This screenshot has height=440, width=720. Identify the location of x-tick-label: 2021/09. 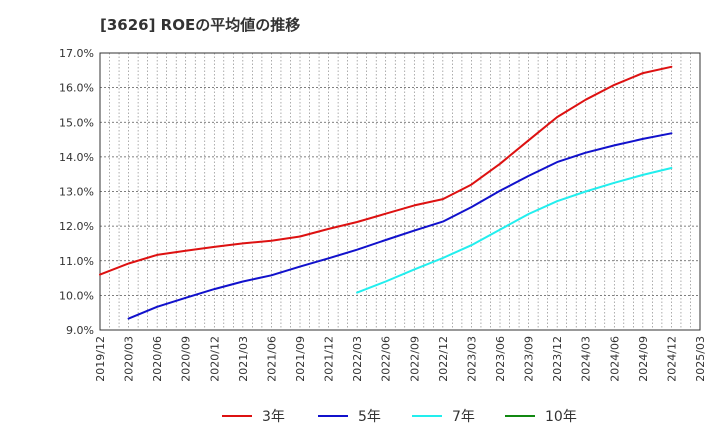
(300, 359).